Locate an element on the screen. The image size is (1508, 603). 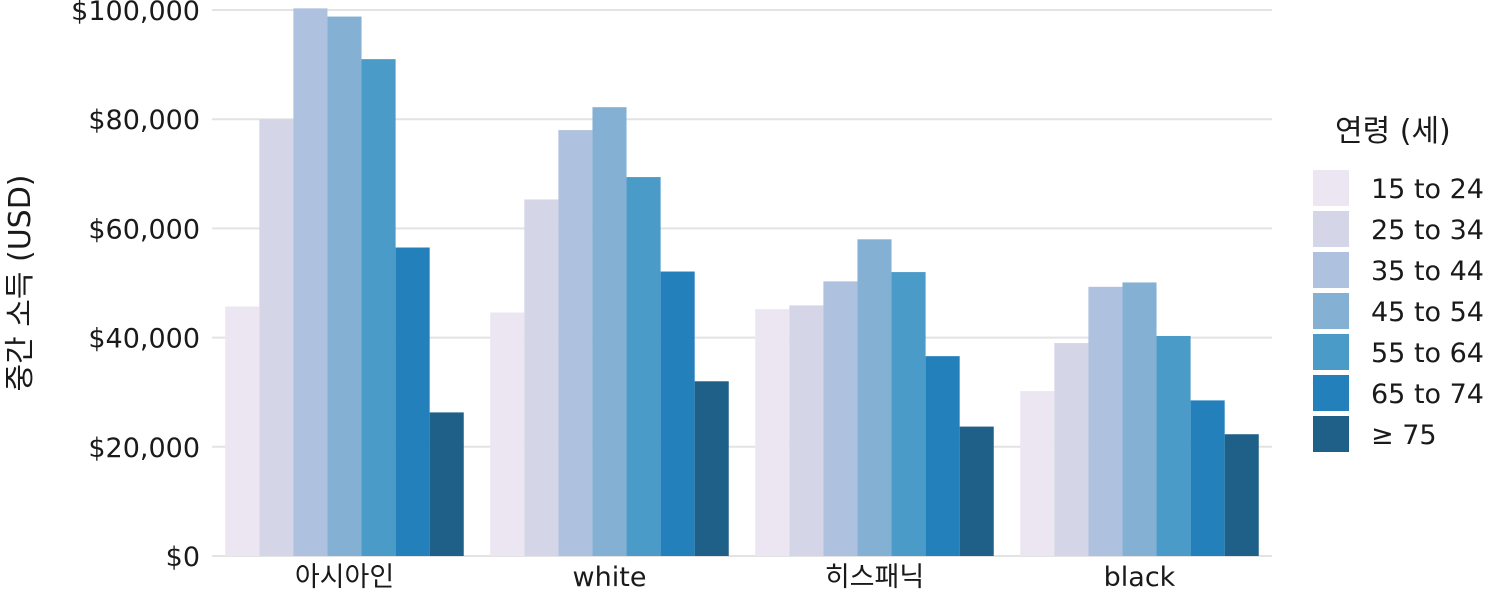
legend-label: 55 to 64 is located at coordinates (1427, 353).